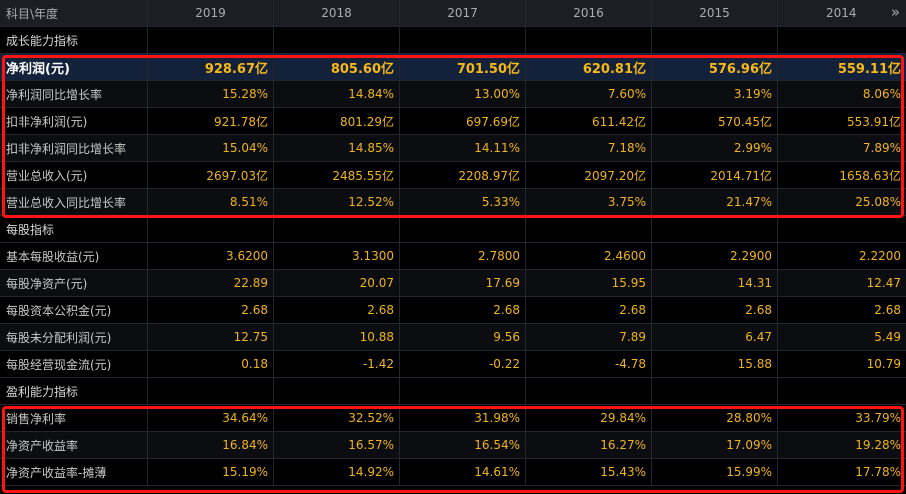  What do you see at coordinates (211, 283) in the screenshot?
I see `value-cell-2019: 22.89` at bounding box center [211, 283].